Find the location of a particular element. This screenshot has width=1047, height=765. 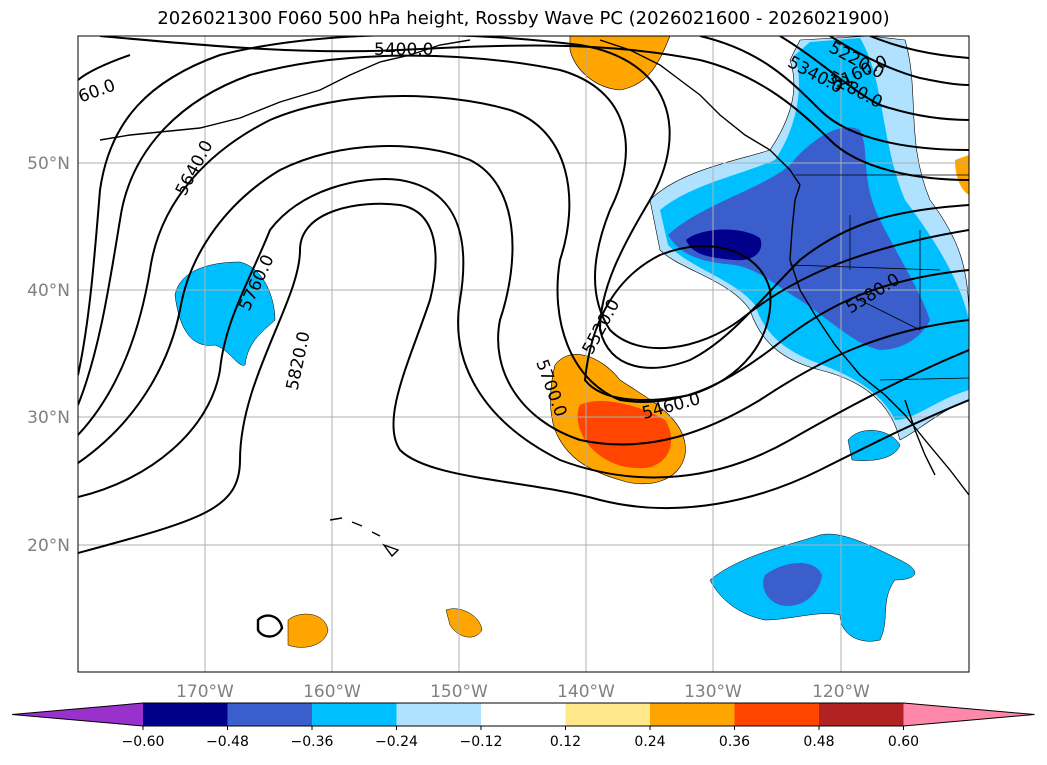

us-mexico-border is located at coordinates (924, 379).